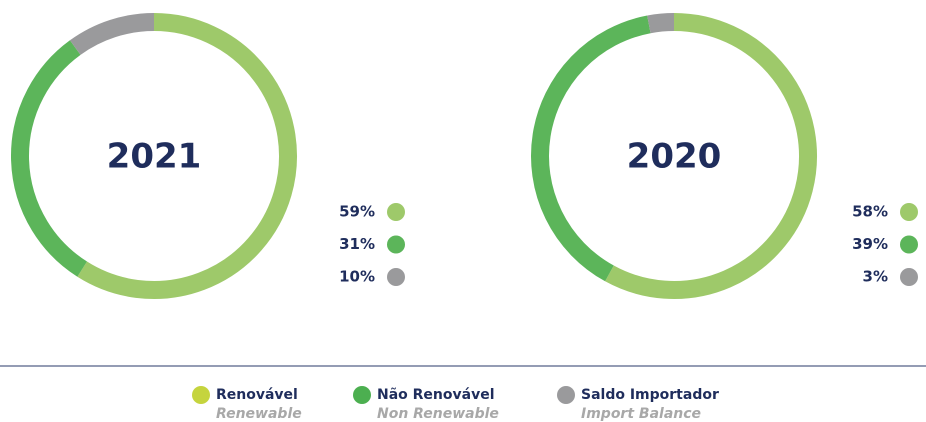 This screenshot has width=926, height=422. What do you see at coordinates (357, 244) in the screenshot?
I see `value-label: 31%` at bounding box center [357, 244].